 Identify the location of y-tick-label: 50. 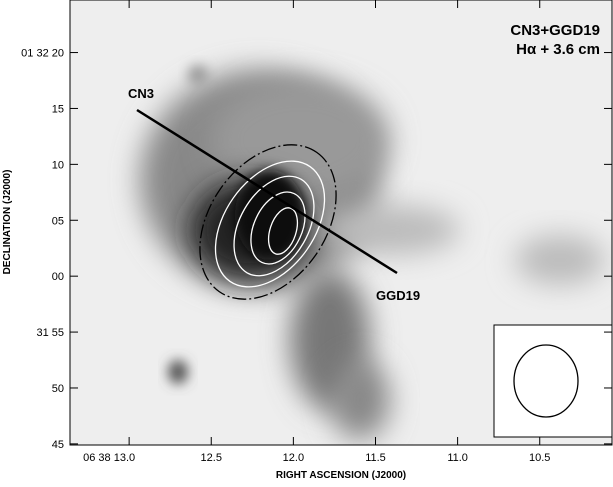
(58, 389).